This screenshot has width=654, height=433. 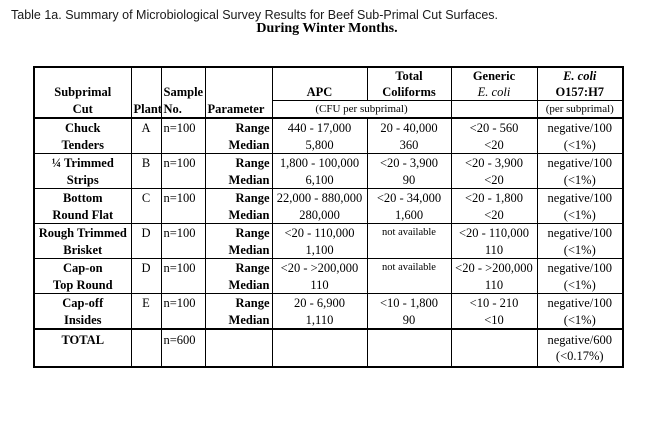 I want to click on header-ecoli-line1: E. coli, so click(x=580, y=76).